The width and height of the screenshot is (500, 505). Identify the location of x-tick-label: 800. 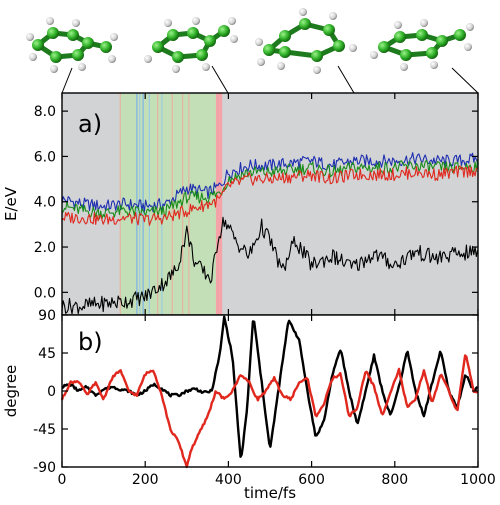
(394, 480).